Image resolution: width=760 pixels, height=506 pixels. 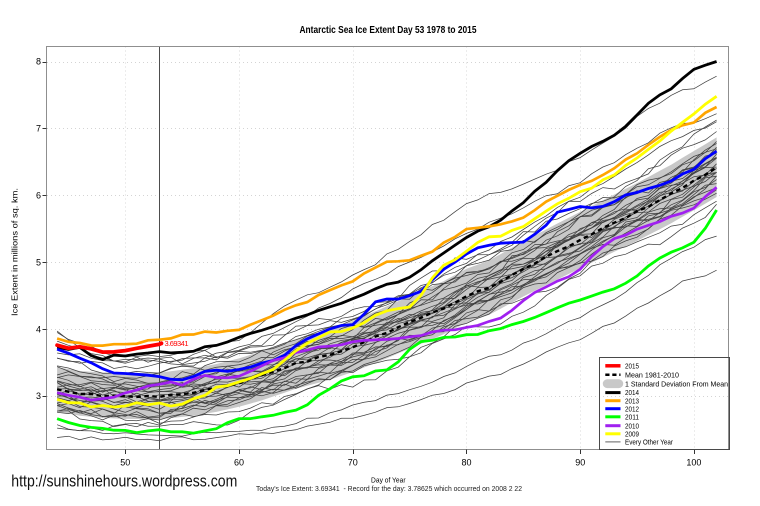 I want to click on svg-text: 70, so click(x=353, y=463).